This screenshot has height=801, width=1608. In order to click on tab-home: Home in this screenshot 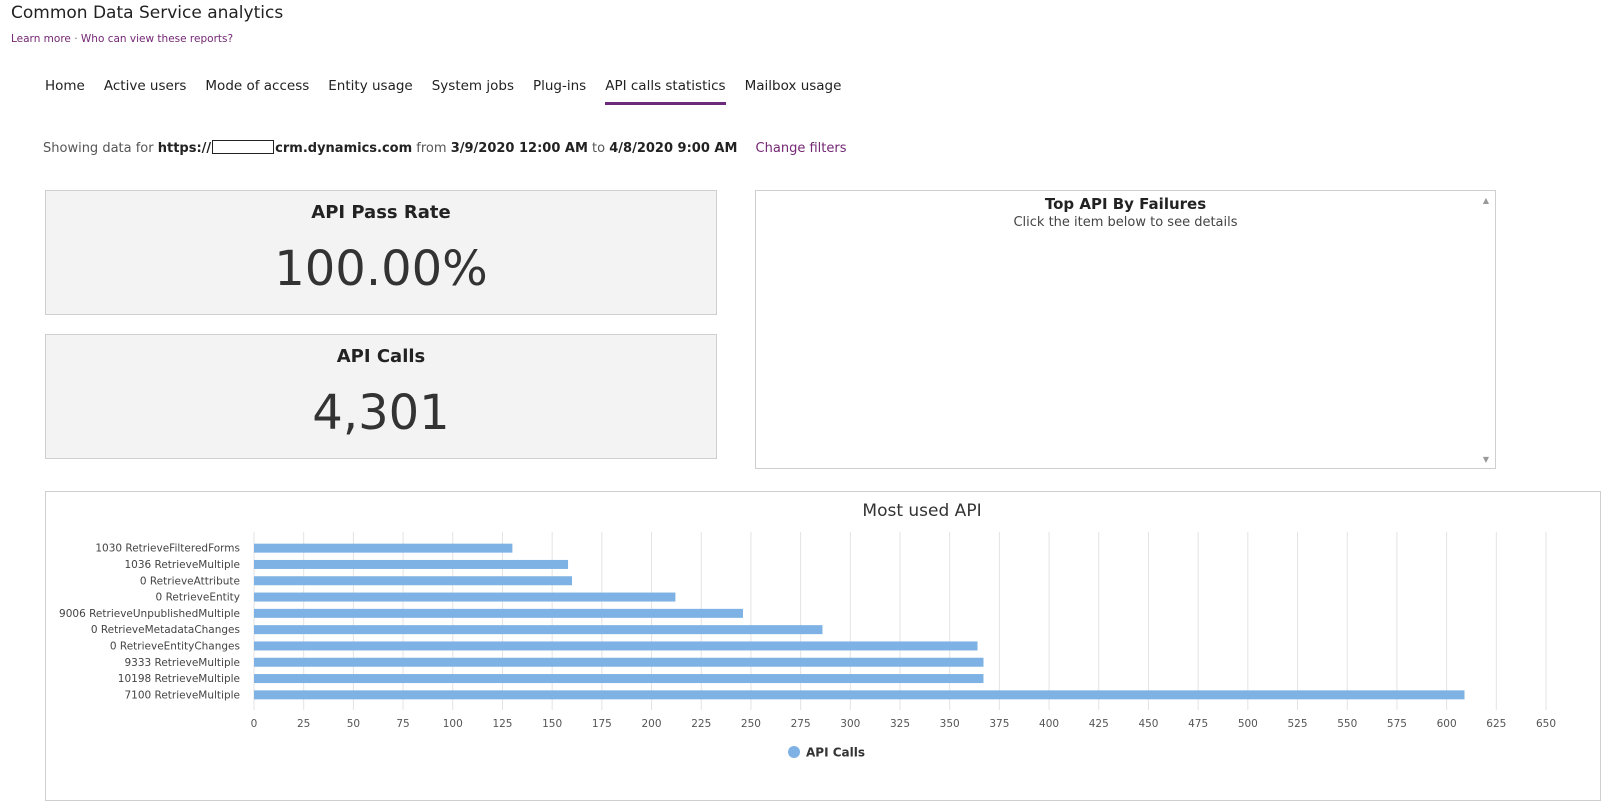, I will do `click(65, 86)`.